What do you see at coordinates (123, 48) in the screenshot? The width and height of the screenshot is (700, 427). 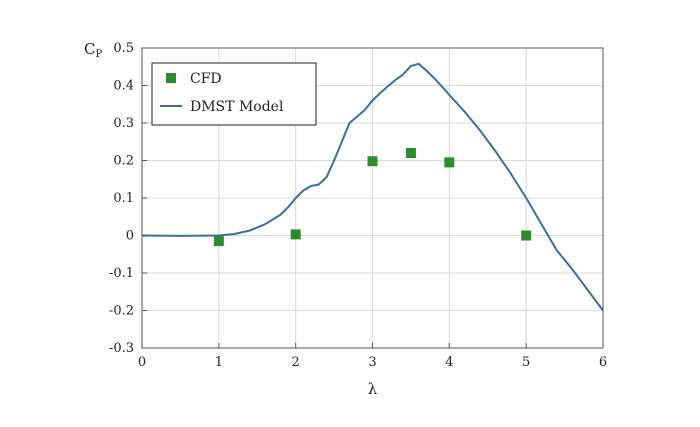 I see `y-tick-label: 0.5` at bounding box center [123, 48].